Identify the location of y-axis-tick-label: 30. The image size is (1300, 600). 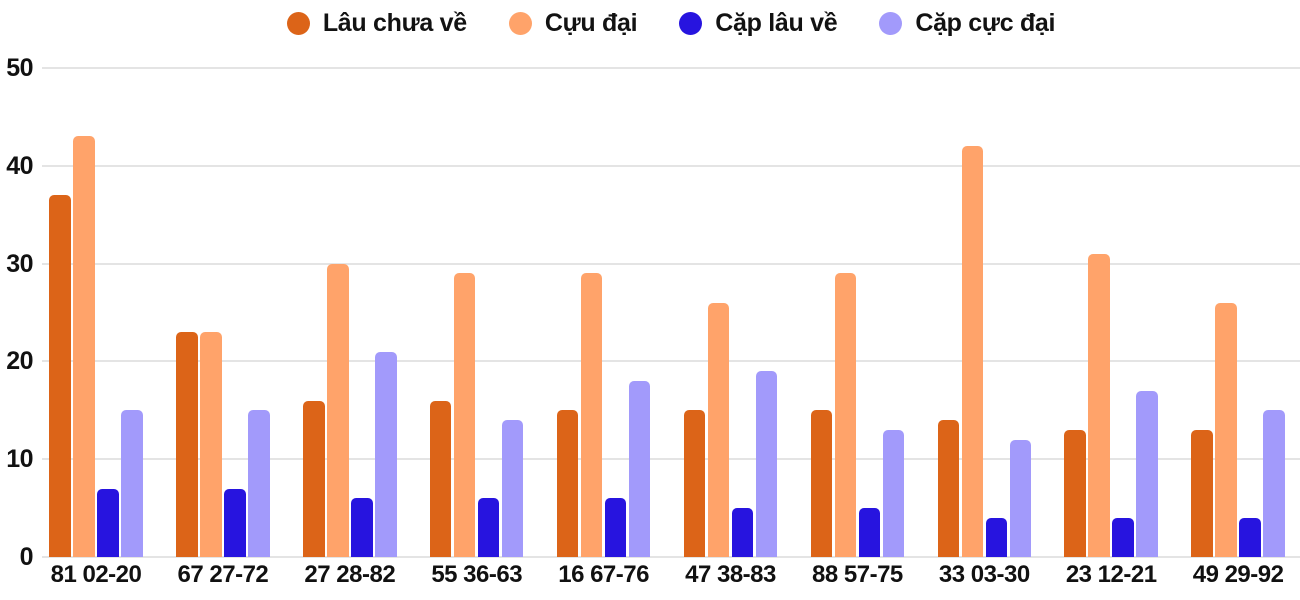
(19, 263).